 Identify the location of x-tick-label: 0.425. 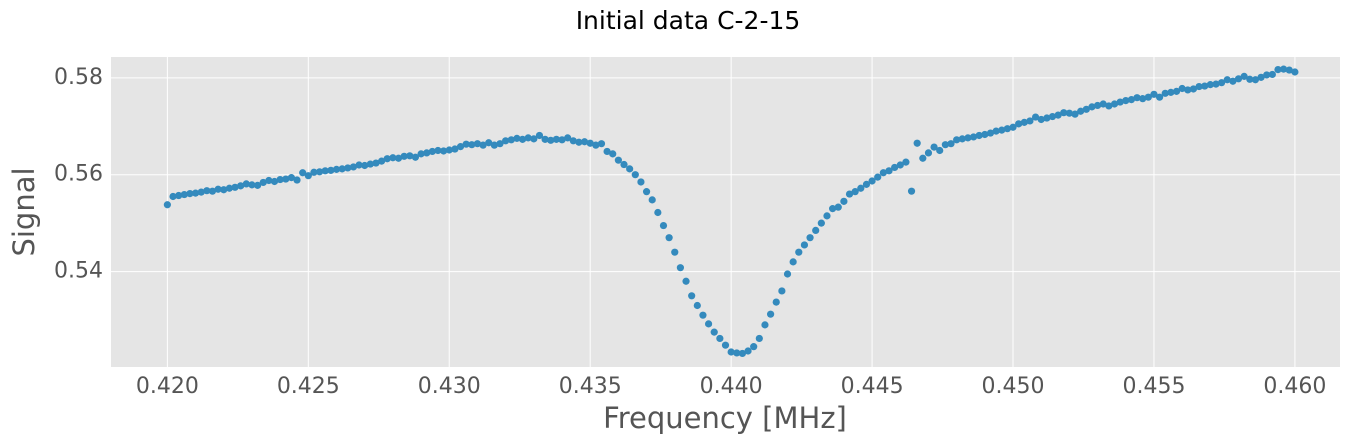
(308, 386).